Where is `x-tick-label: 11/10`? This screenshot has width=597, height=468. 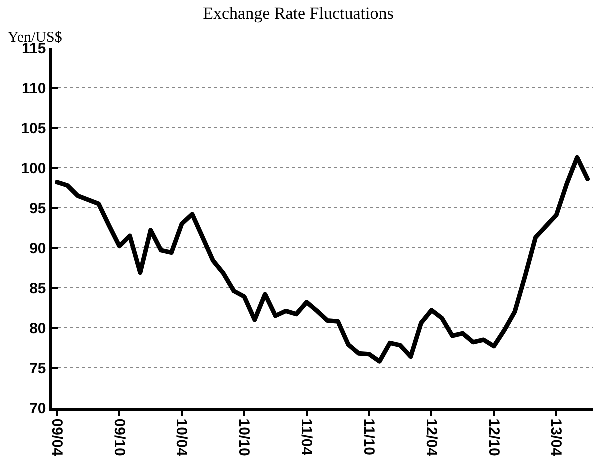 x-tick-label: 11/10 is located at coordinates (369, 437).